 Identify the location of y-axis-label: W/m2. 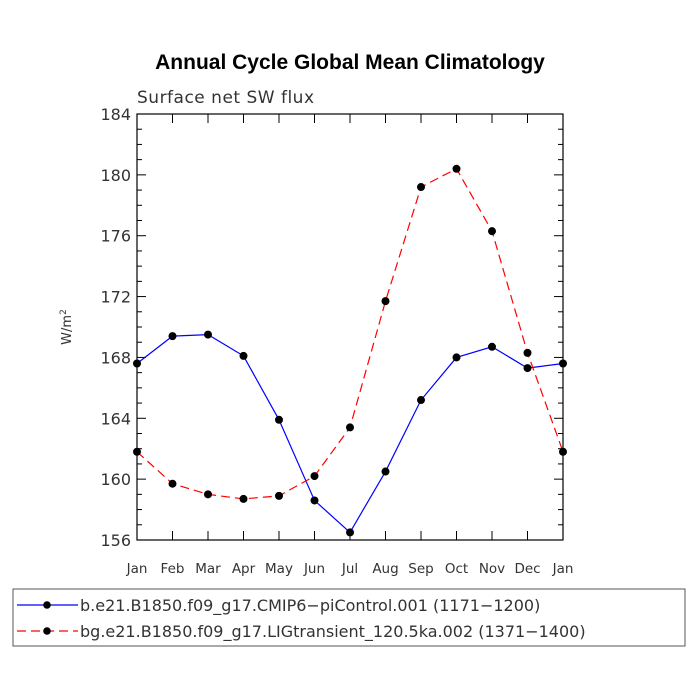
(67, 327).